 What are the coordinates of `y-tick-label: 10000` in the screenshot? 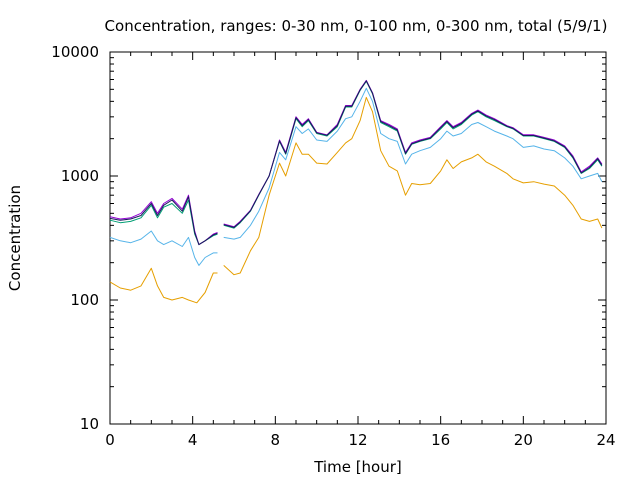 It's located at (75, 52).